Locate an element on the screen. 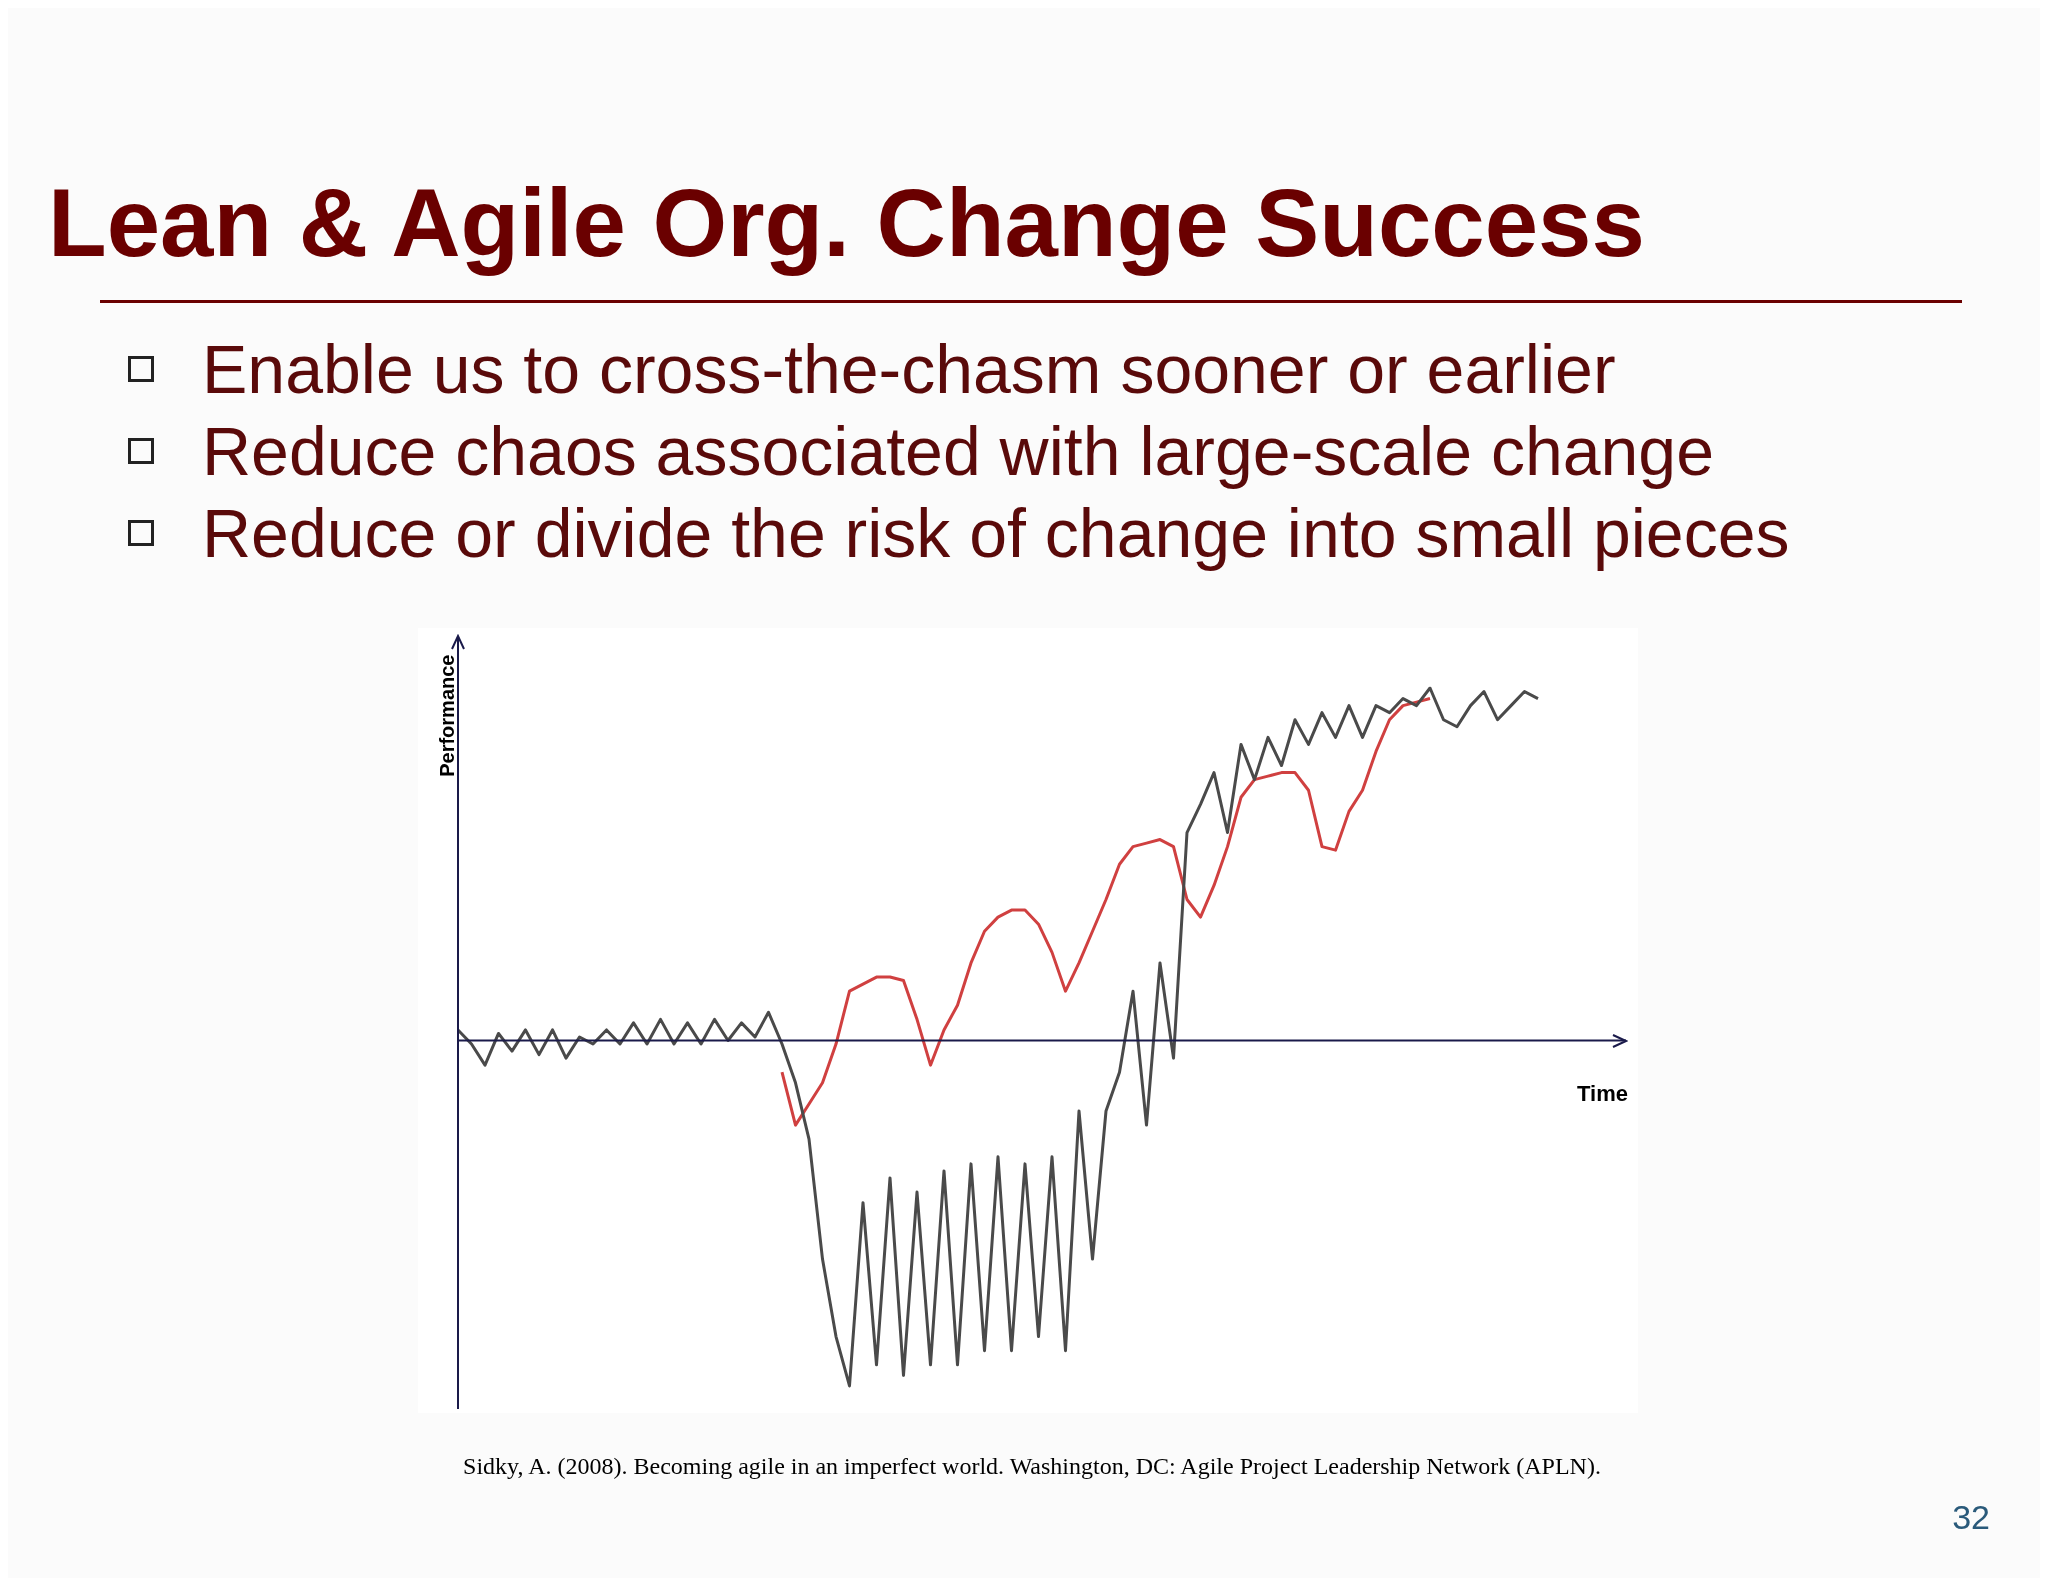  x-axis-title: Time is located at coordinates (1602, 1093).